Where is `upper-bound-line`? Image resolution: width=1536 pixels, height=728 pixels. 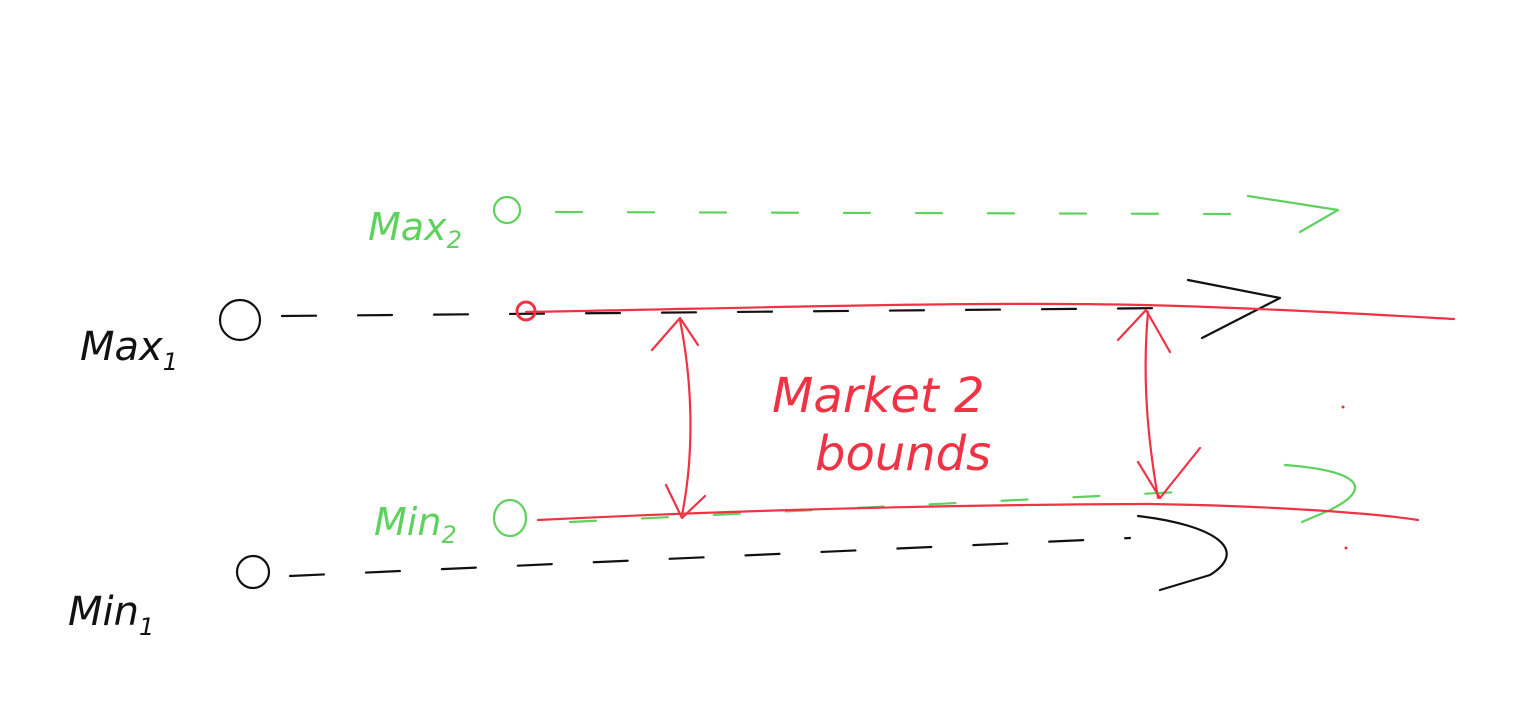
upper-bound-line is located at coordinates (990, 311).